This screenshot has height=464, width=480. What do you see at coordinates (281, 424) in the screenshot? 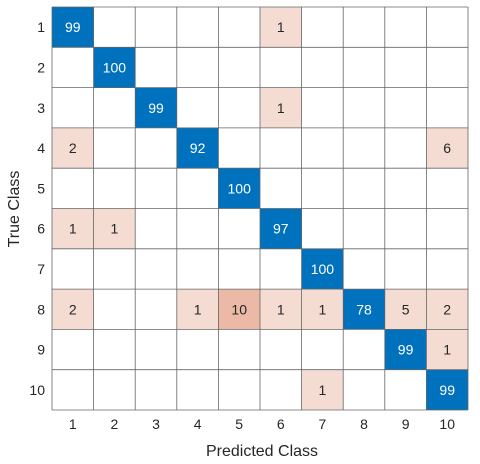
I see `x-tick-label: 6` at bounding box center [281, 424].